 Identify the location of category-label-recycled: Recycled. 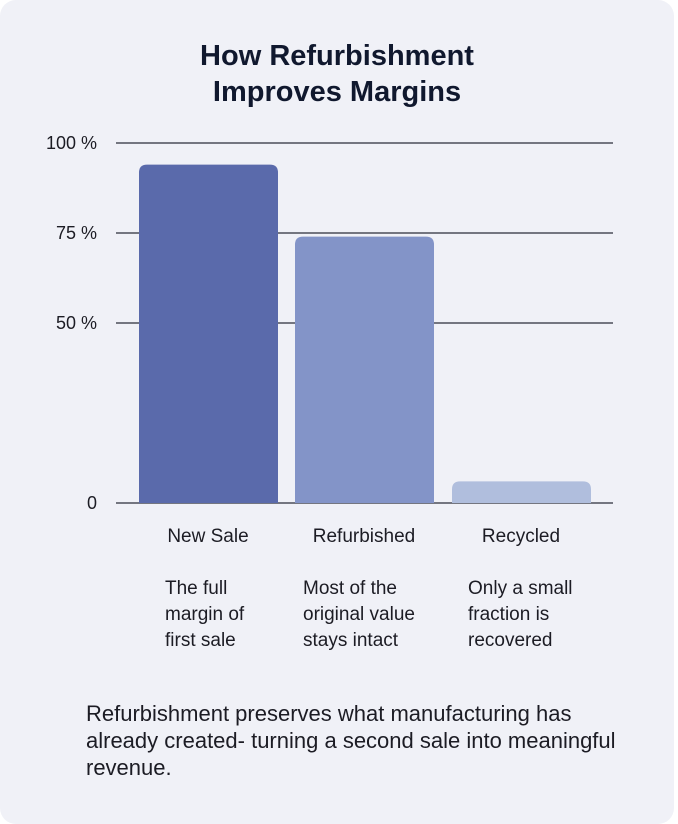
(521, 536).